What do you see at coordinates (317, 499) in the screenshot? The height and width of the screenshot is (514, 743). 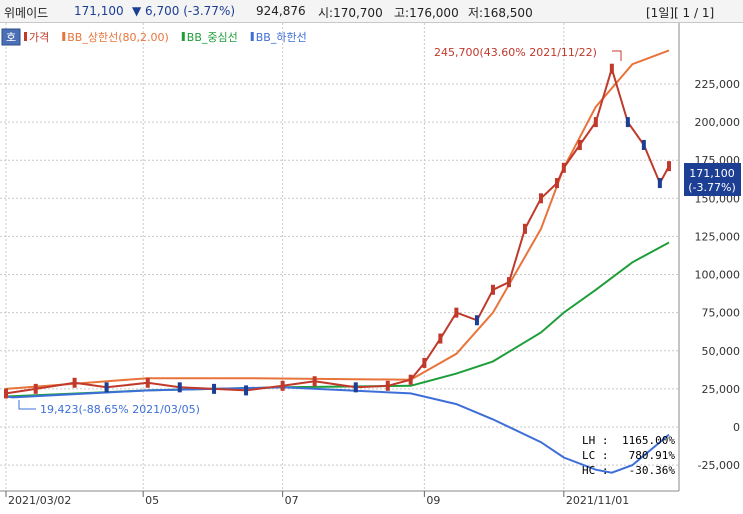 I see `x-axis: 2021/03/02 05 07 09 2021/11/01` at bounding box center [317, 499].